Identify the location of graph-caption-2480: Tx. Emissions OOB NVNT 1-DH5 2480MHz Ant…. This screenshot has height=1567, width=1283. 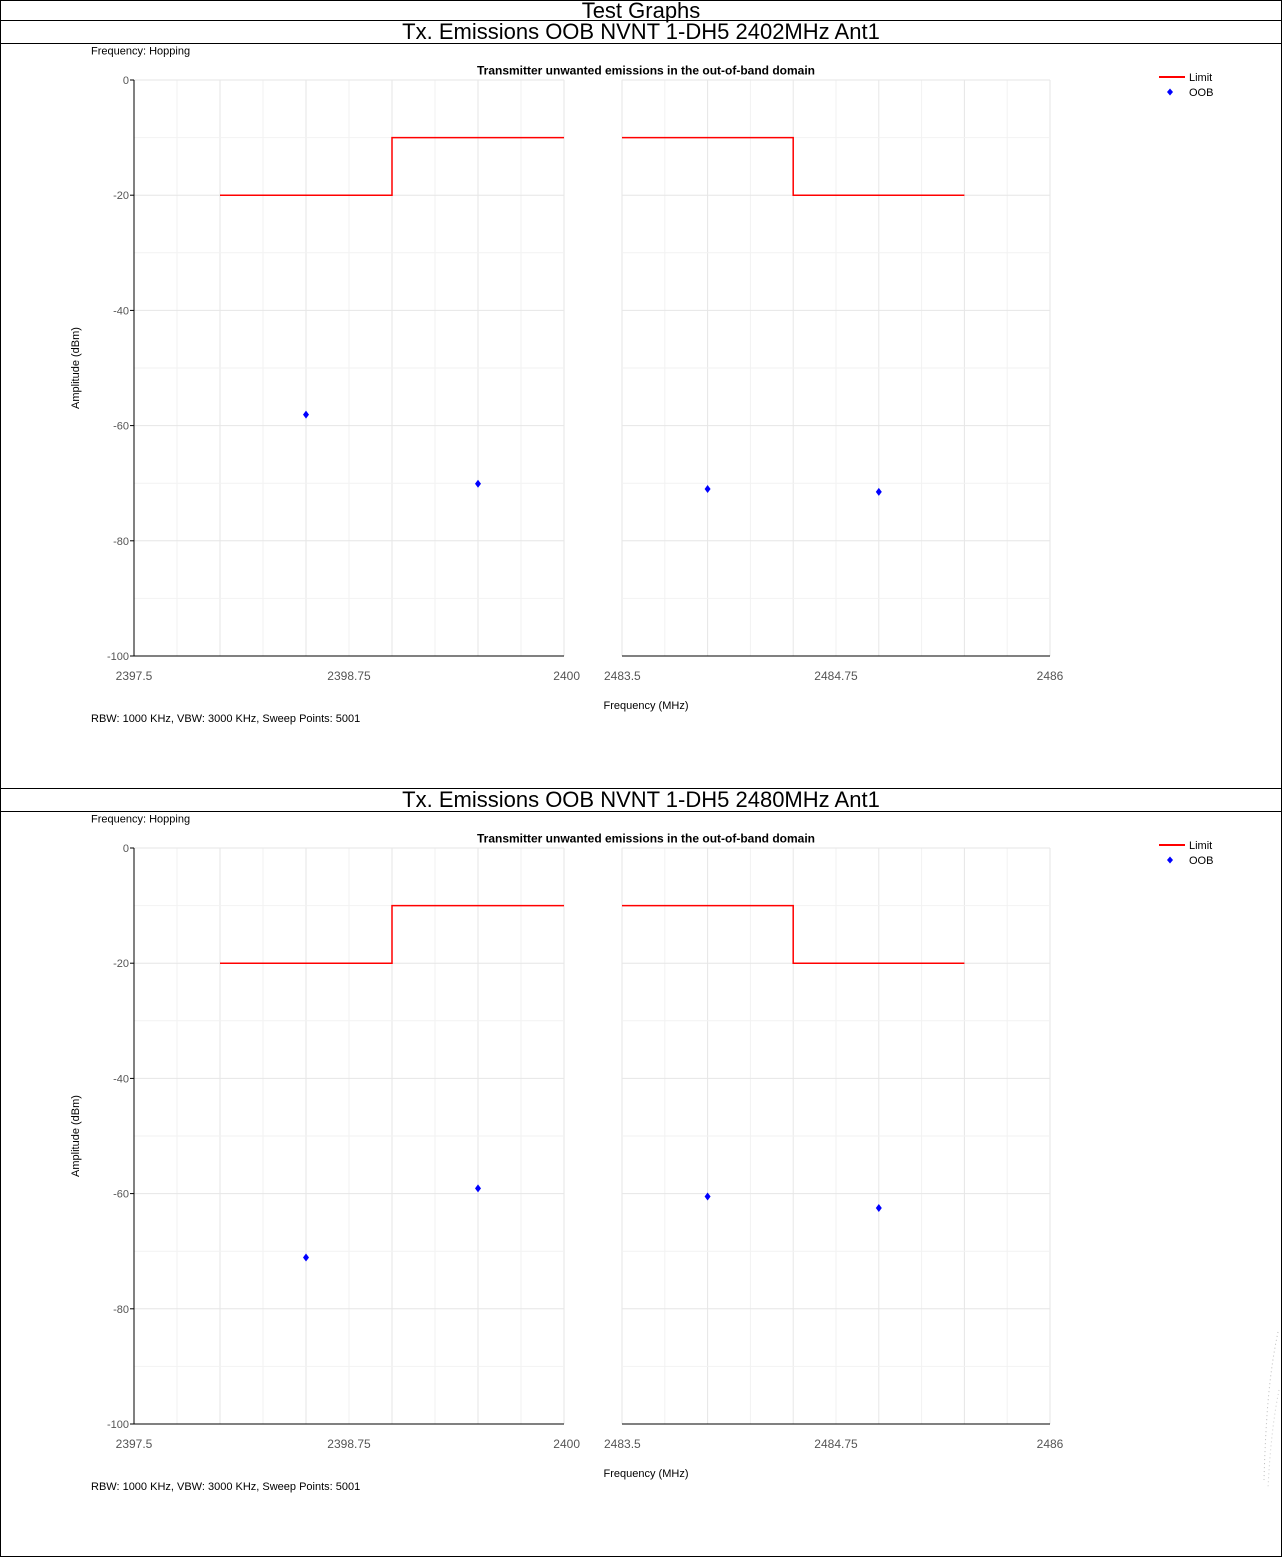
(641, 800).